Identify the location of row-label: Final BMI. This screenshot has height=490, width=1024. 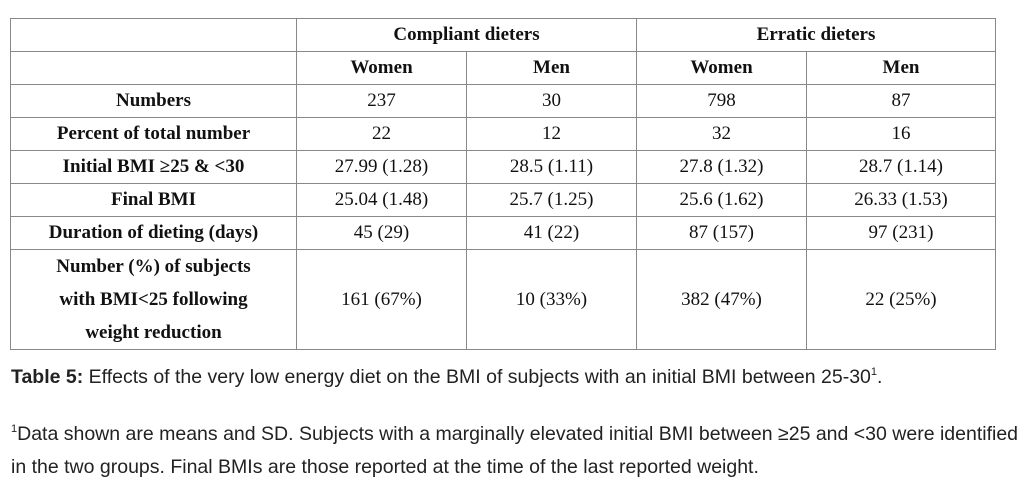
(153, 200).